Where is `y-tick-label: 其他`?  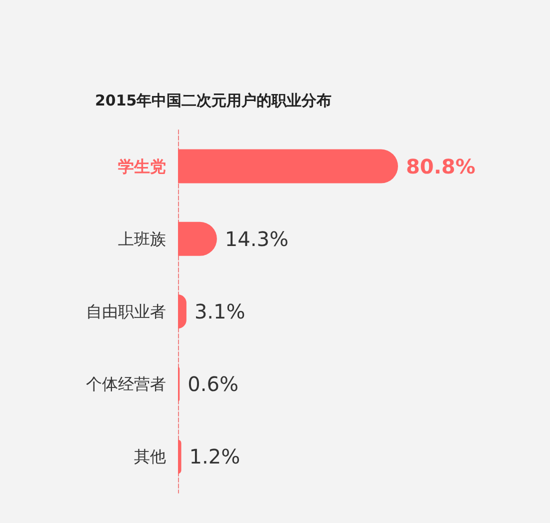
y-tick-label: 其他 is located at coordinates (150, 456).